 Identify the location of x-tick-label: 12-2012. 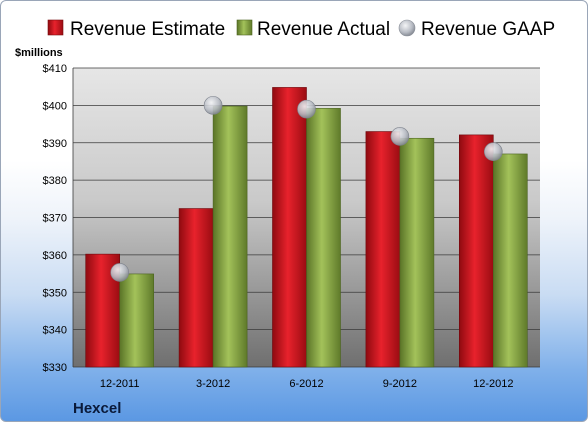
(493, 384).